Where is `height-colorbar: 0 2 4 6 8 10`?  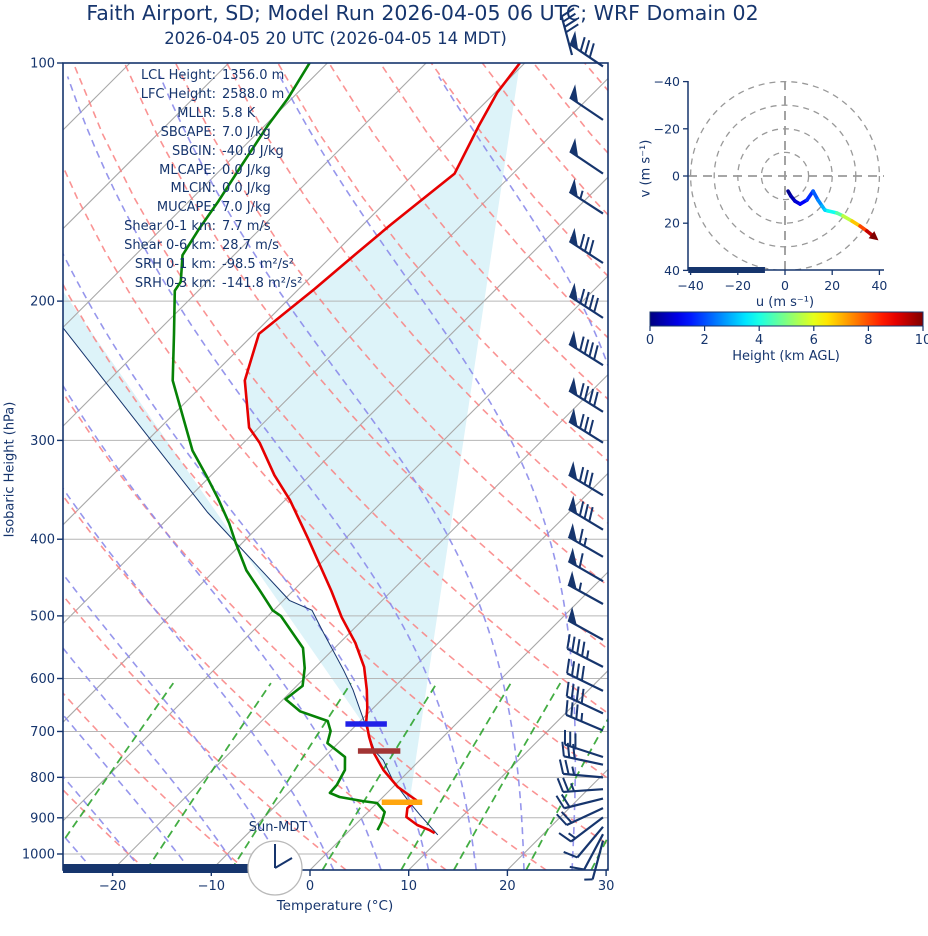
height-colorbar: 0 2 4 6 8 10 is located at coordinates (787, 329).